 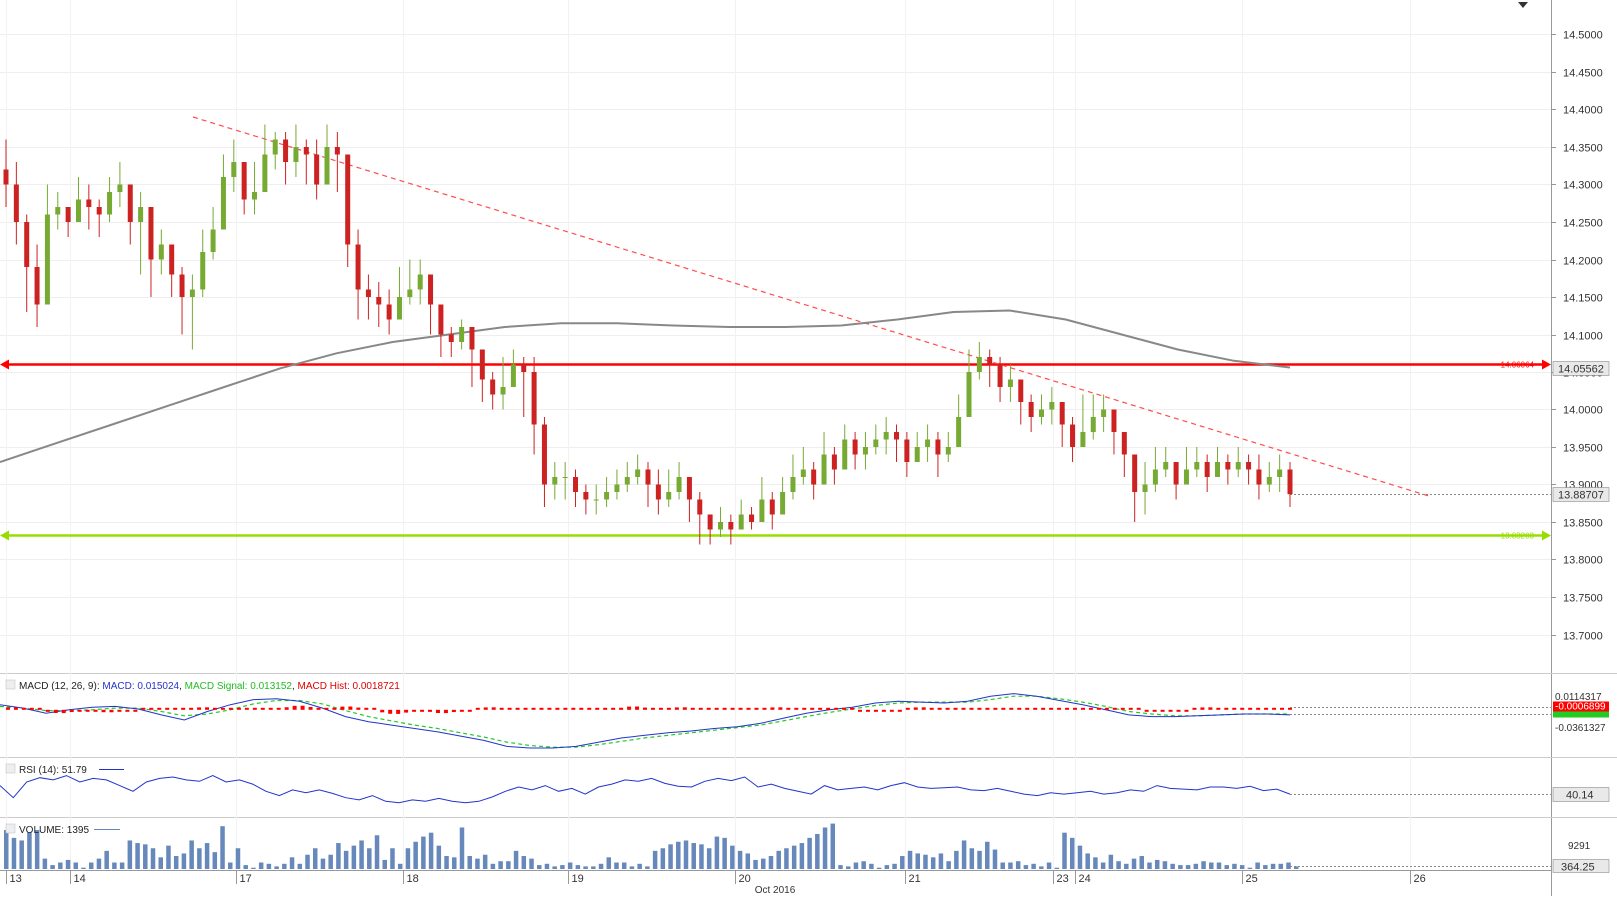 I want to click on macd-settings-icon, so click(x=10, y=684).